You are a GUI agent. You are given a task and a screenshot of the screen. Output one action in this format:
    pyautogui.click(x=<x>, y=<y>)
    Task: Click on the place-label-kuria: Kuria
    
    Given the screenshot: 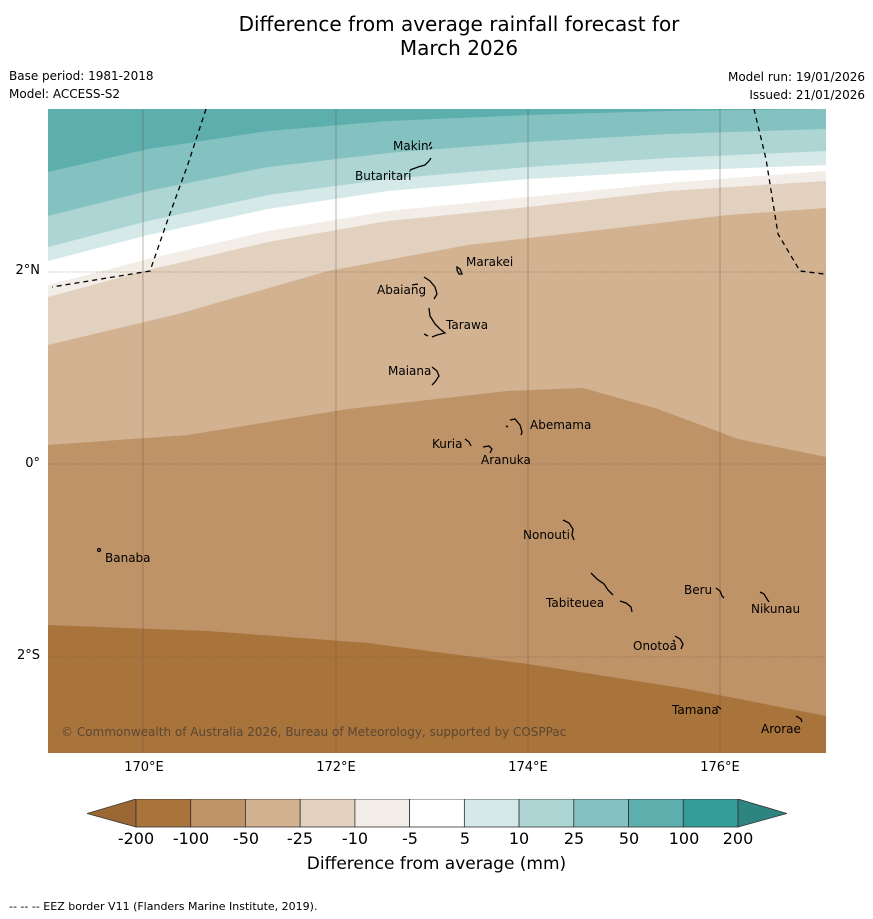 What is the action you would take?
    pyautogui.click(x=447, y=444)
    